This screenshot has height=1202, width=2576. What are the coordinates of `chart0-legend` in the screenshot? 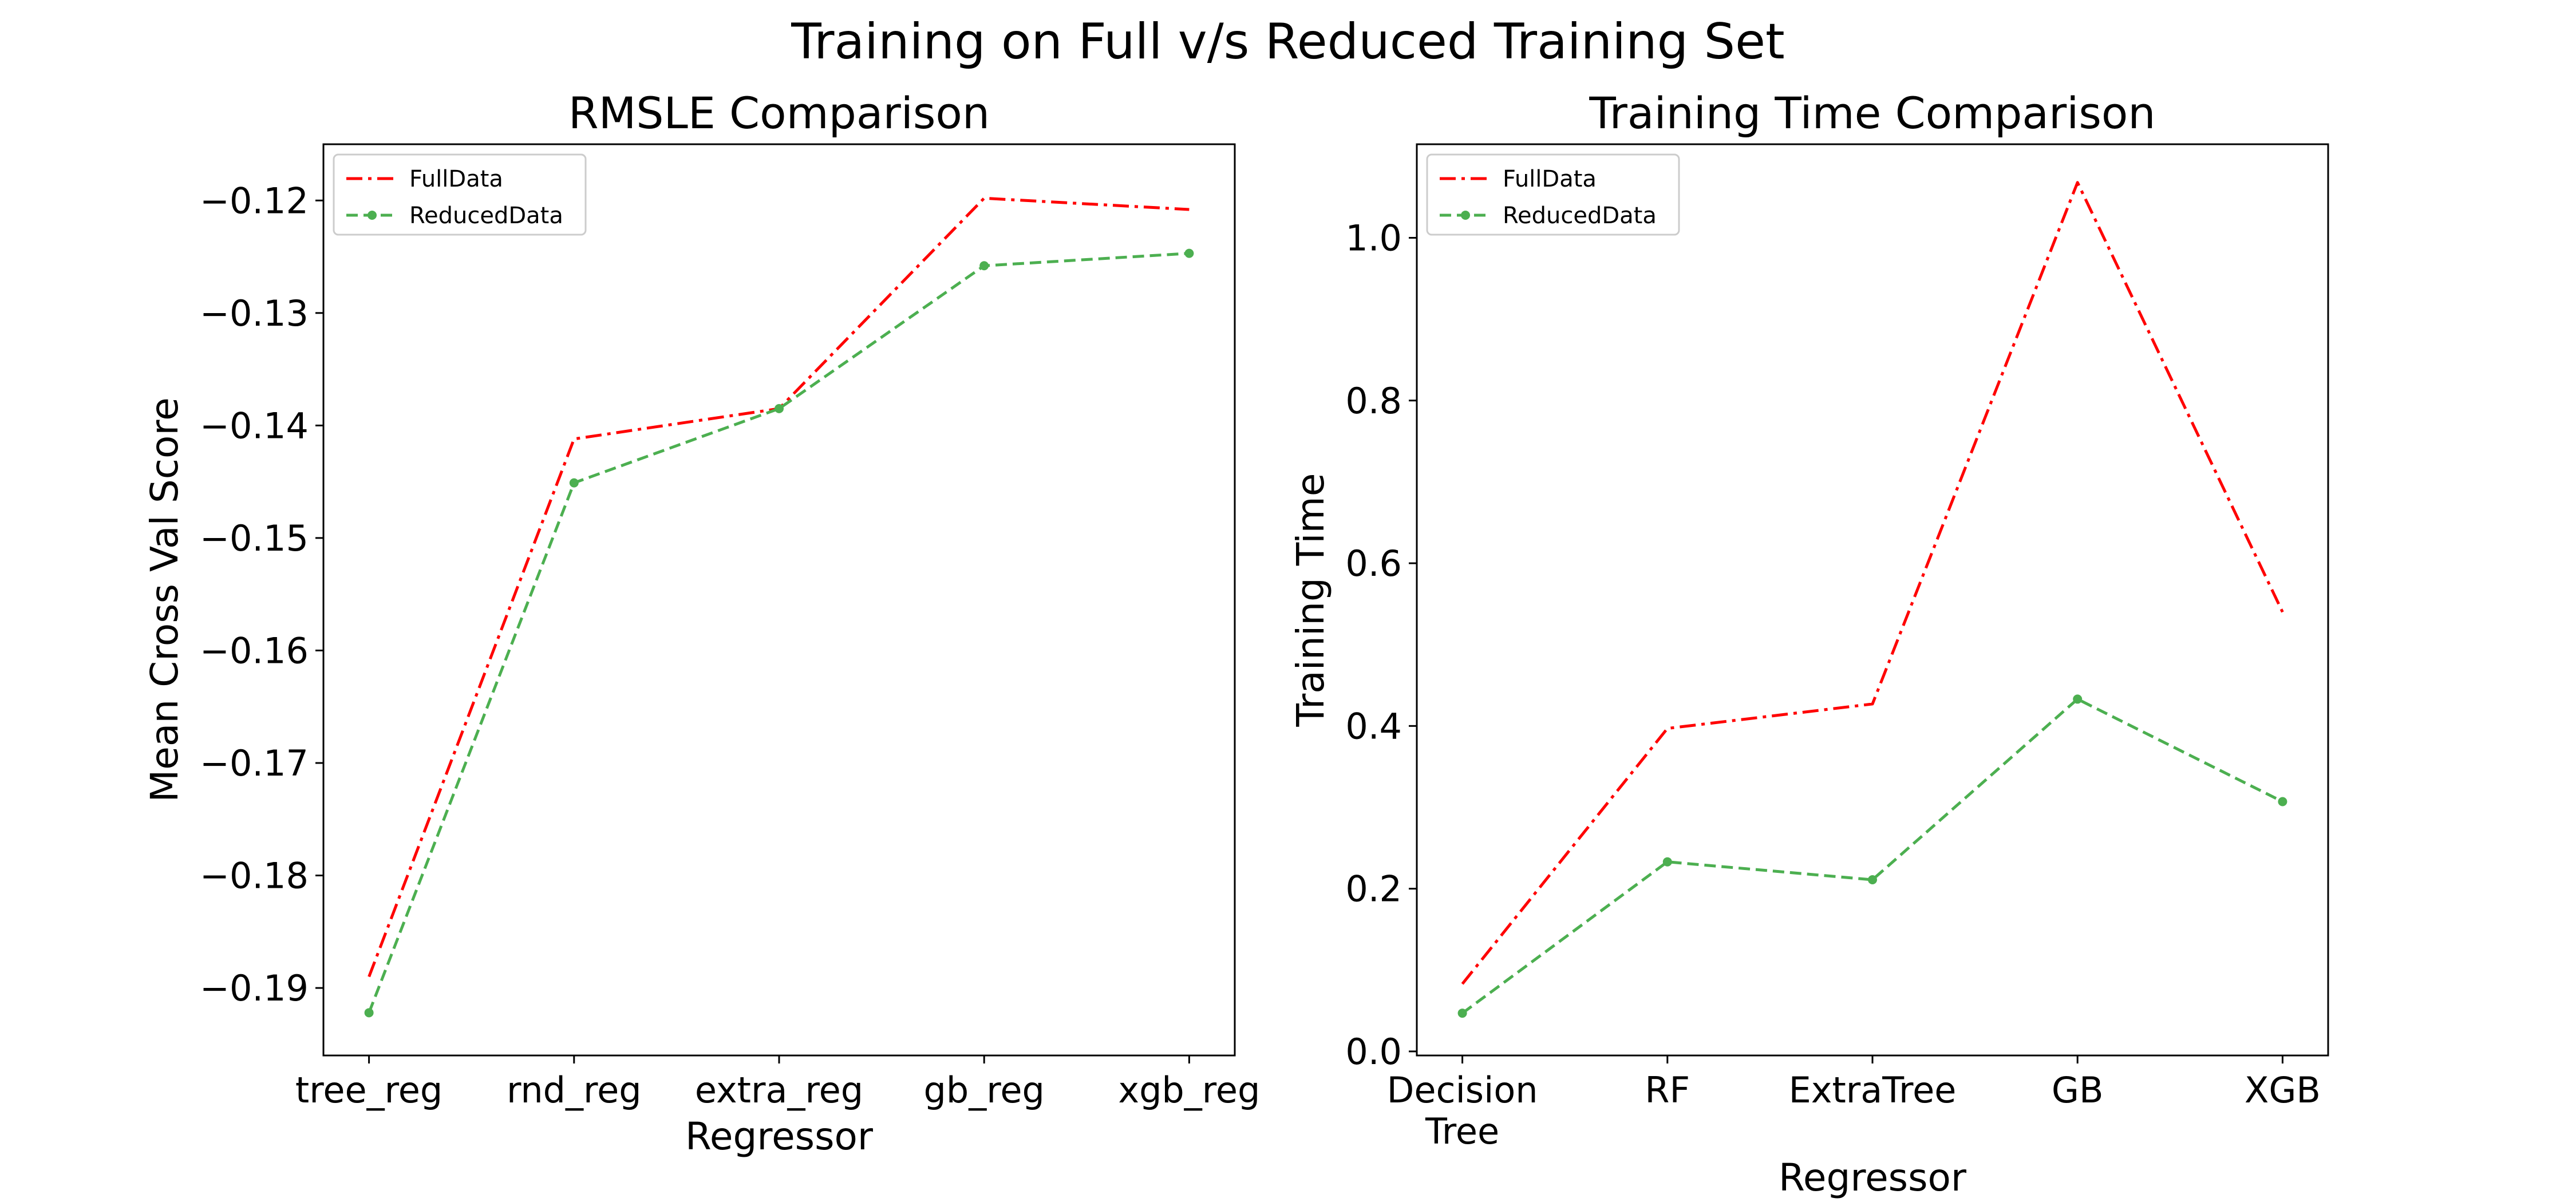 It's located at (460, 195).